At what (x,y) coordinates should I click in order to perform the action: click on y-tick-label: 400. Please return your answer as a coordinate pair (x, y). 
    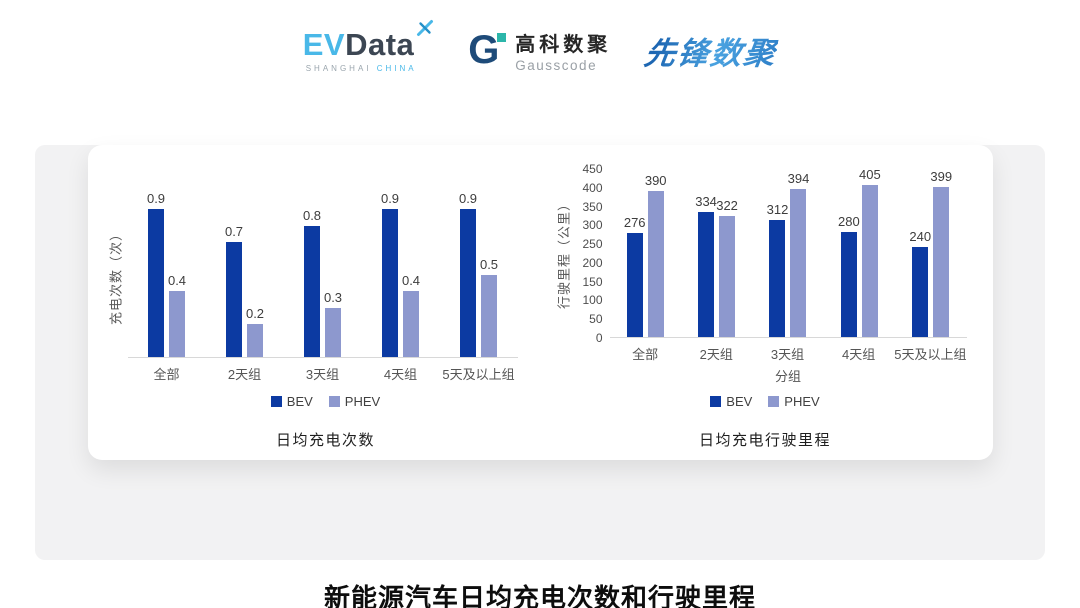
    Looking at the image, I should click on (592, 187).